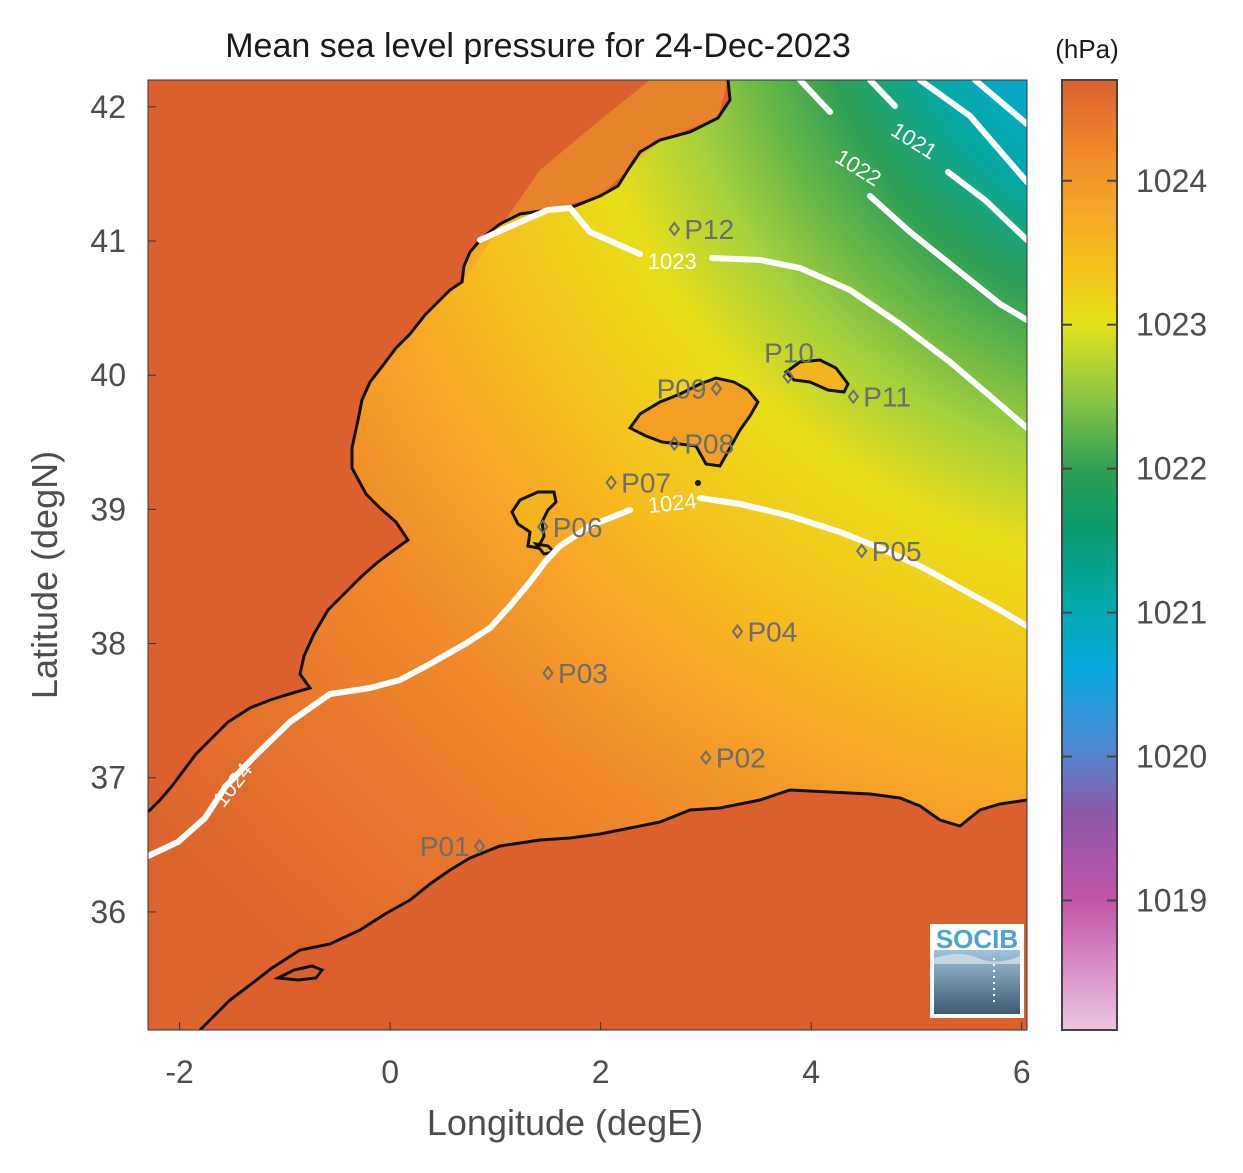  I want to click on africa-land, so click(613, 910).